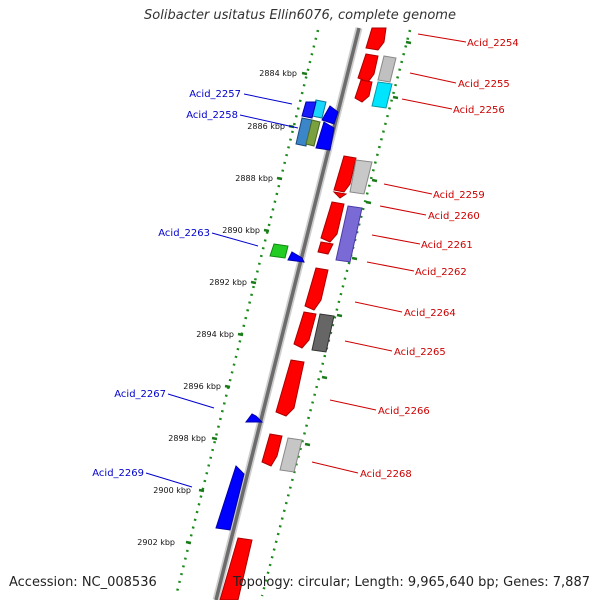 Image resolution: width=600 pixels, height=600 pixels. What do you see at coordinates (325, 136) in the screenshot?
I see `gene-acid-2258-blue` at bounding box center [325, 136].